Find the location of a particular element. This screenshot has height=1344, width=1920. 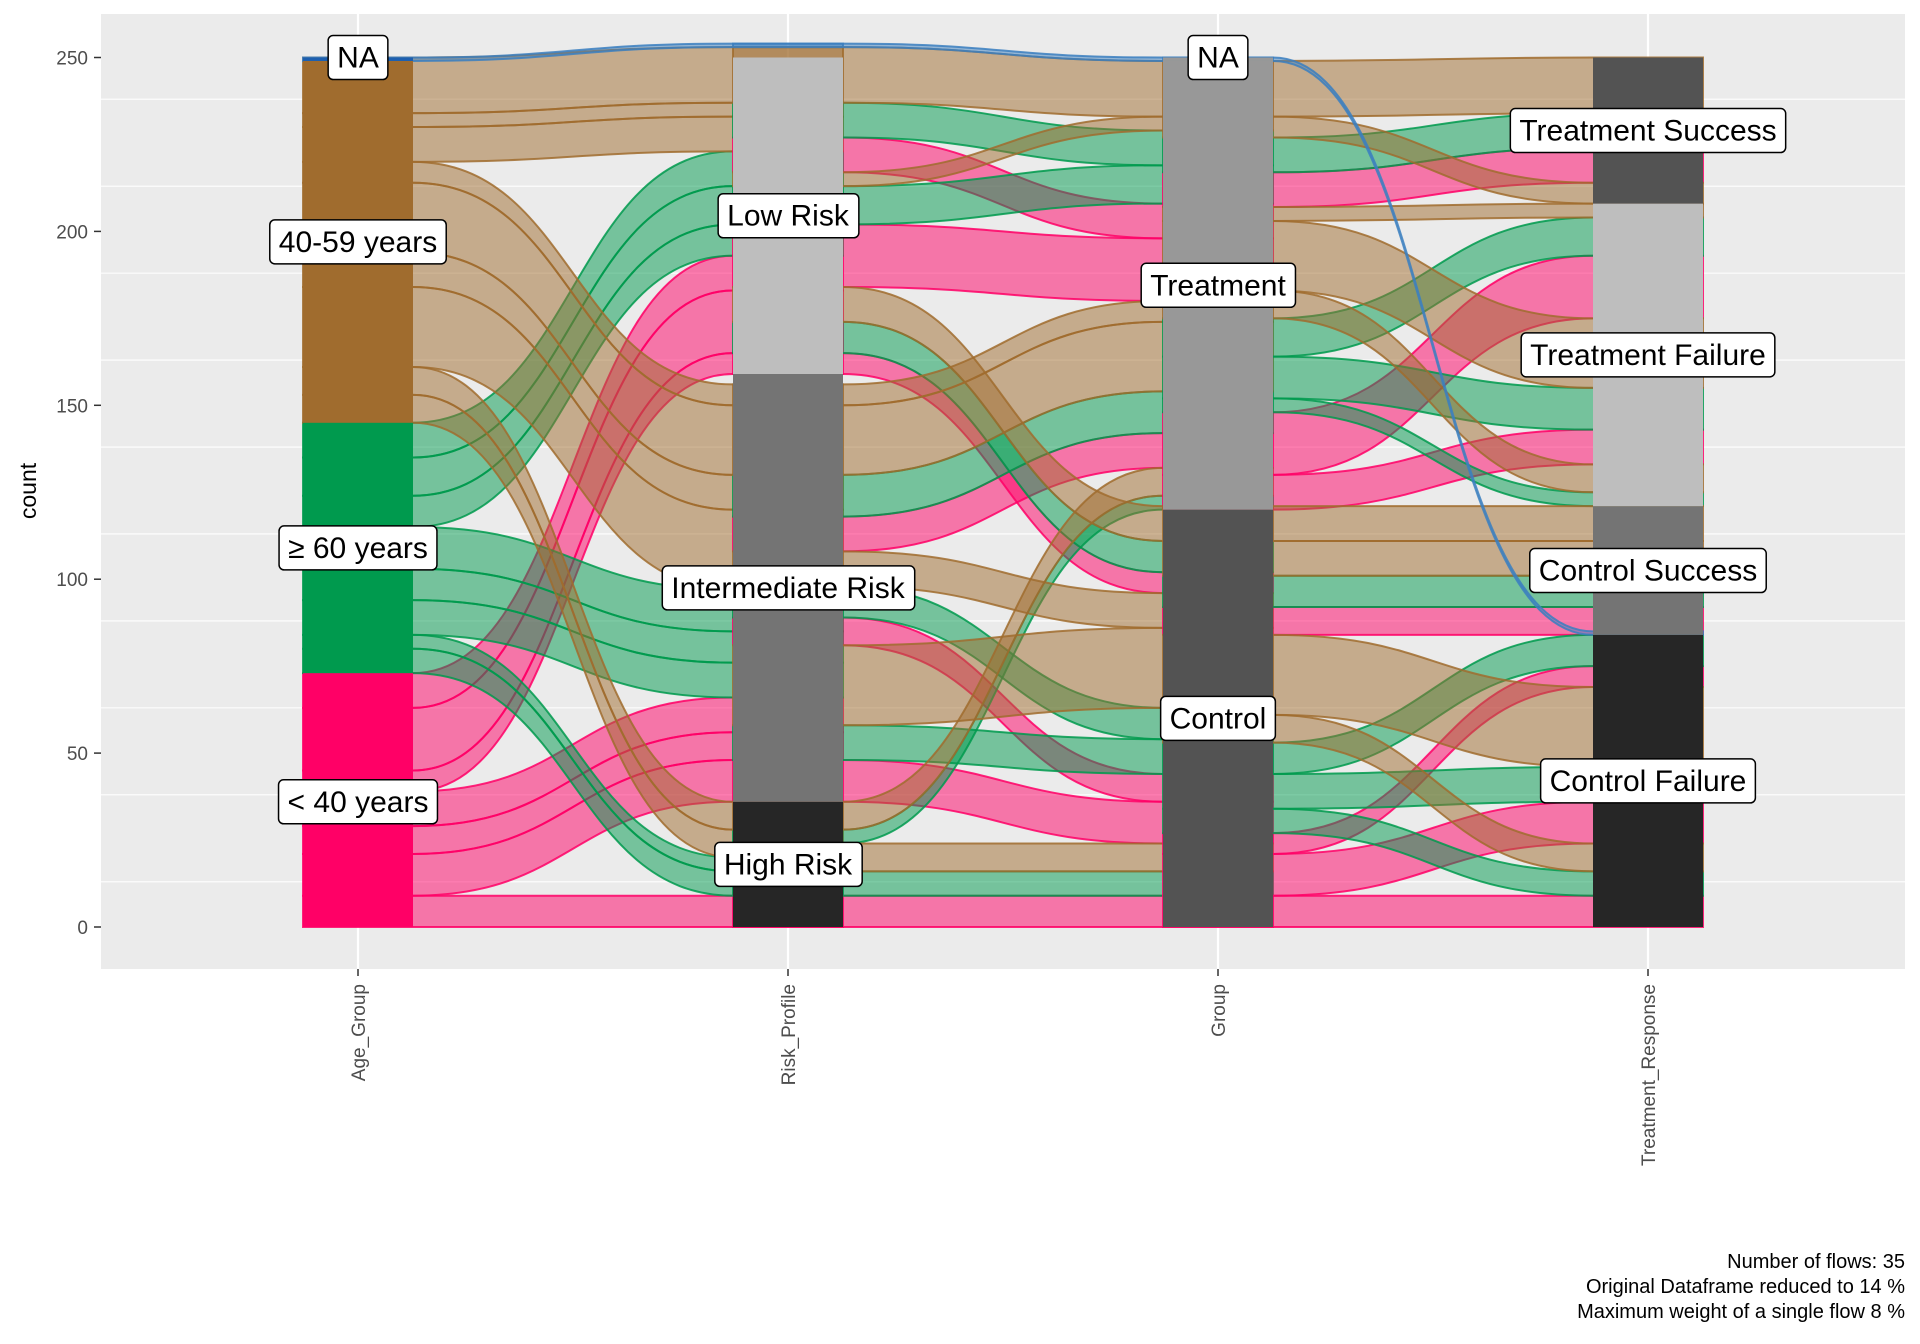

label-group-treatment: Treatment is located at coordinates (1218, 285).